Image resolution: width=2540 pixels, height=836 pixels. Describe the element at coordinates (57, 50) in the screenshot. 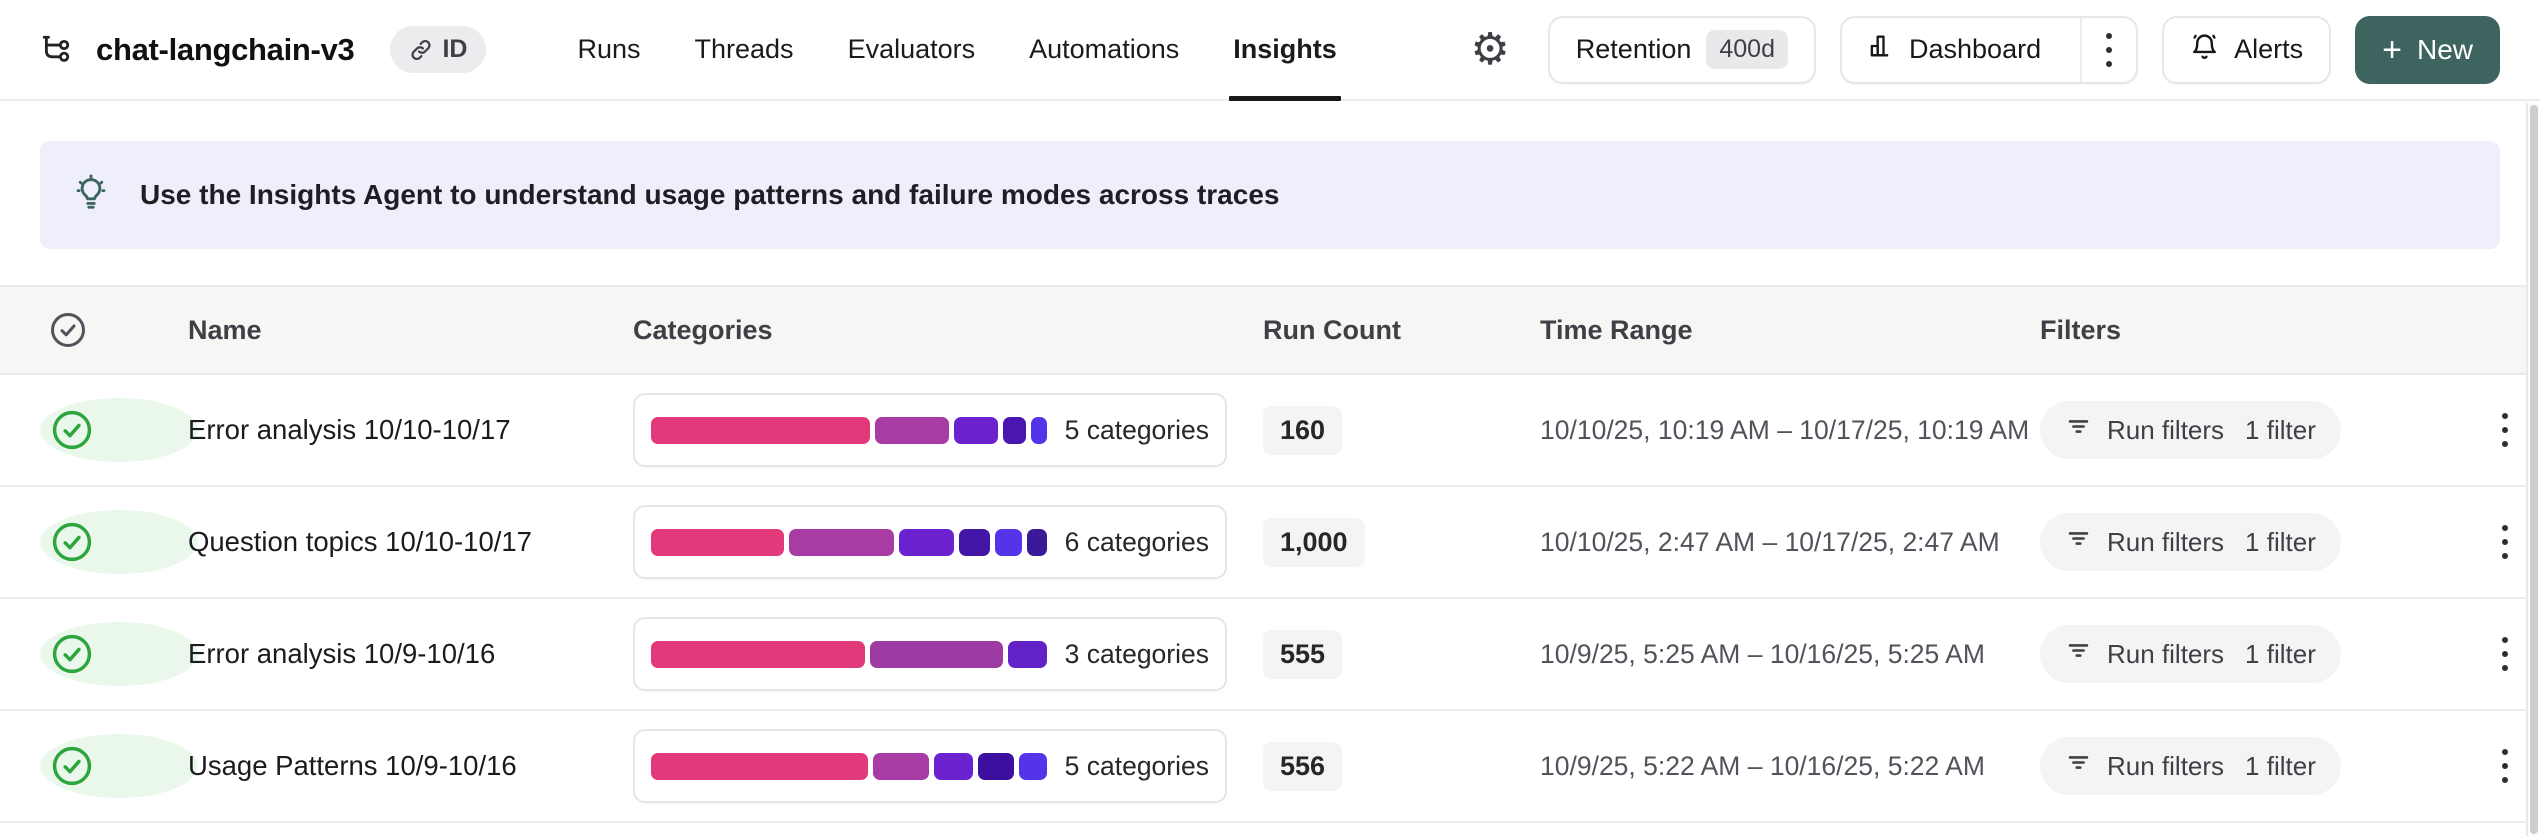

I see `project-tree-icon` at that location.